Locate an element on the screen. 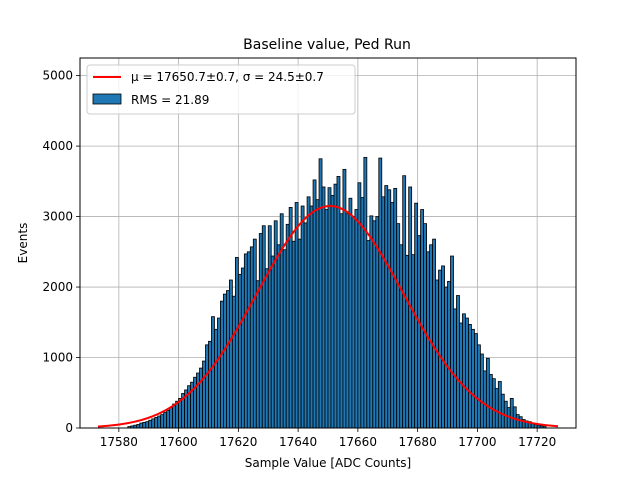 This screenshot has height=480, width=640. x-tick-label: 17580 is located at coordinates (119, 442).